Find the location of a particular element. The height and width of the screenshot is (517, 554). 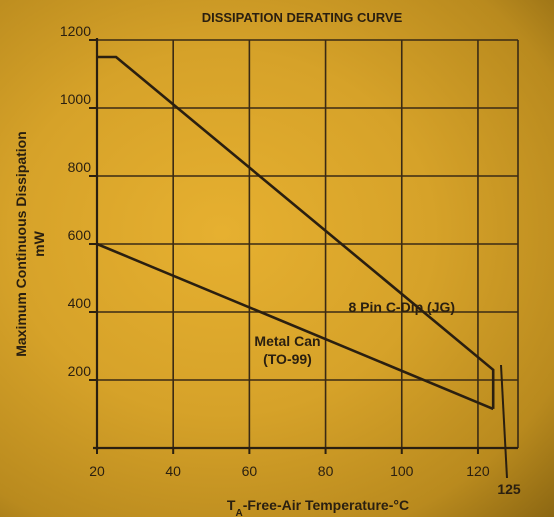

x-tick-label-40: 40 is located at coordinates (173, 471).